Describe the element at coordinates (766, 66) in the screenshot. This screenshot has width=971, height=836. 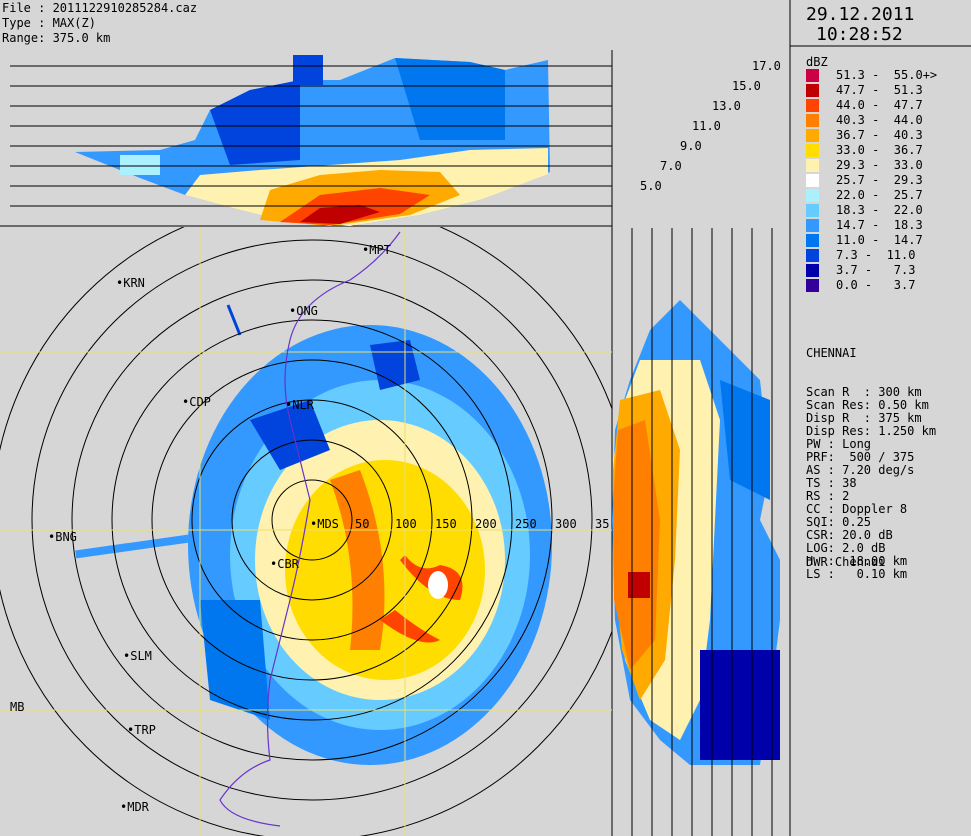
I see `altitude-label: 17.0` at that location.